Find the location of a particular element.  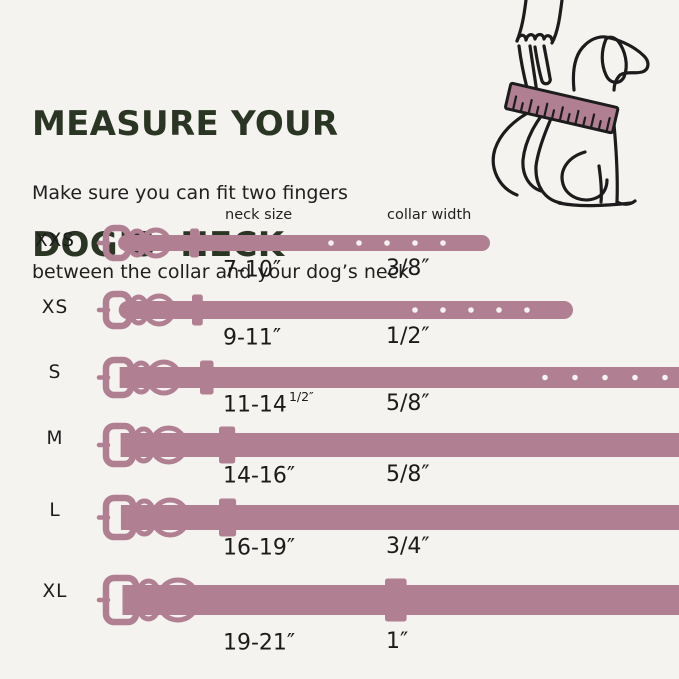

subtitle-line-2: between the collar and your dog’s neck is located at coordinates (220, 272).